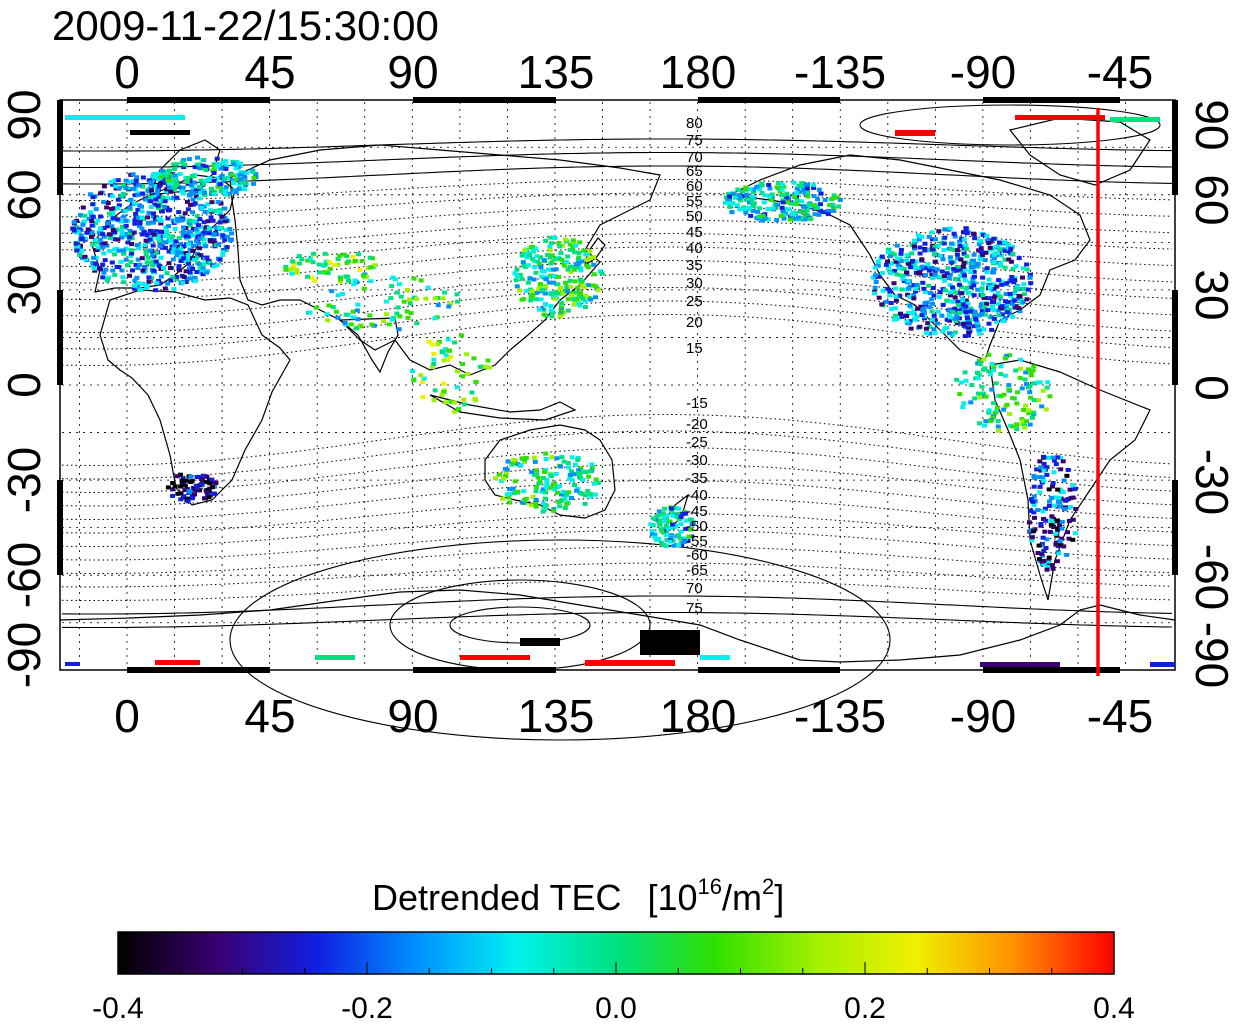 This screenshot has height=1024, width=1240. I want to click on top-tick-m45: -45, so click(1120, 72).